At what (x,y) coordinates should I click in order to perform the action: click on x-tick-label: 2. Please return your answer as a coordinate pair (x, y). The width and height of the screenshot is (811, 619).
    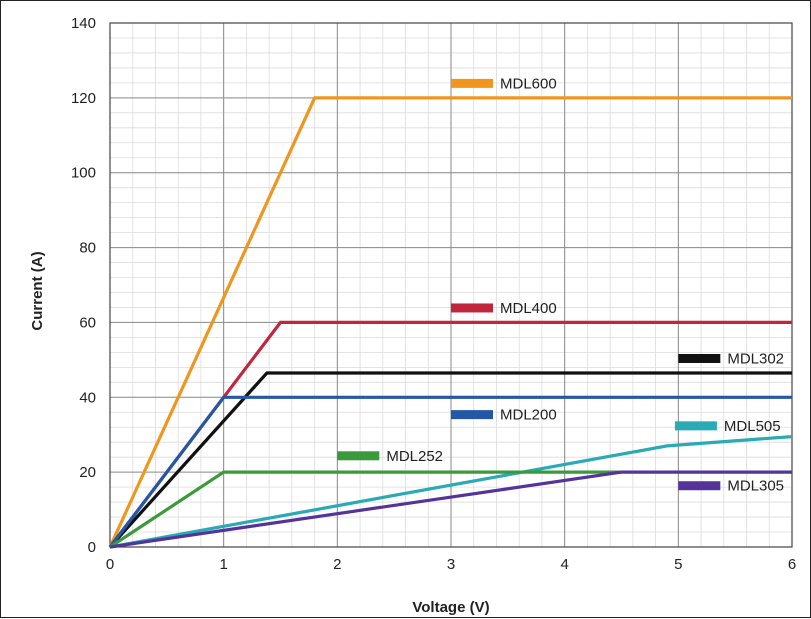
    Looking at the image, I should click on (337, 564).